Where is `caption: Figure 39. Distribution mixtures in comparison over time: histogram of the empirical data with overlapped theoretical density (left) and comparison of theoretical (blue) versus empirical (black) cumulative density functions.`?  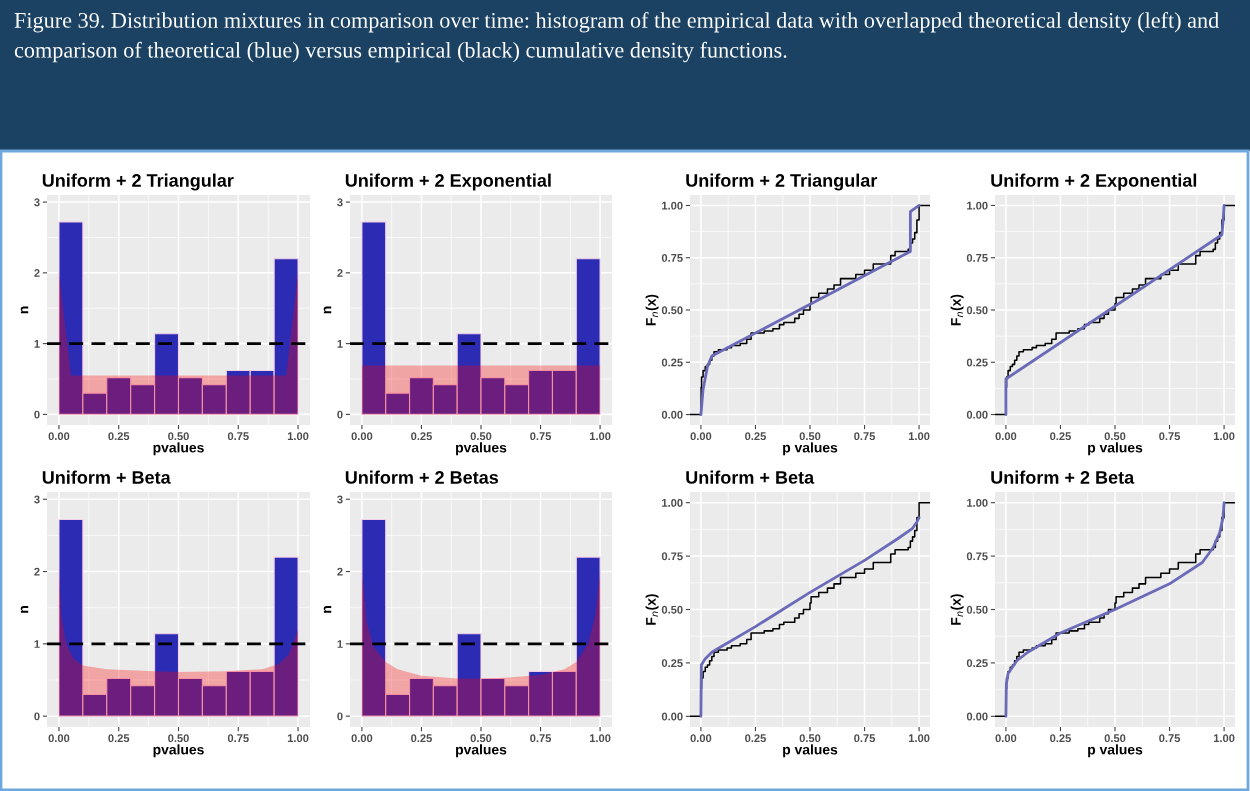
caption: Figure 39. Distribution mixtures in comparison over time: histogram of the empirical data with overlapped theoretical density (left) and comparison of theoretical (blue) versus empirical (black) cumulative density functions. is located at coordinates (616, 37).